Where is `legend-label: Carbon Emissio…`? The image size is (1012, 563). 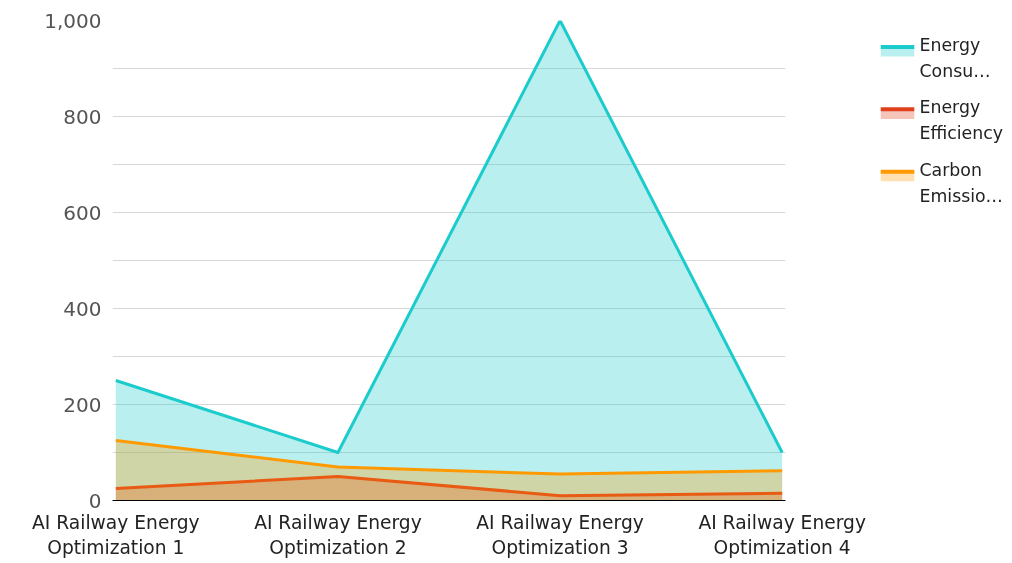
legend-label: Carbon Emissio… is located at coordinates (961, 182).